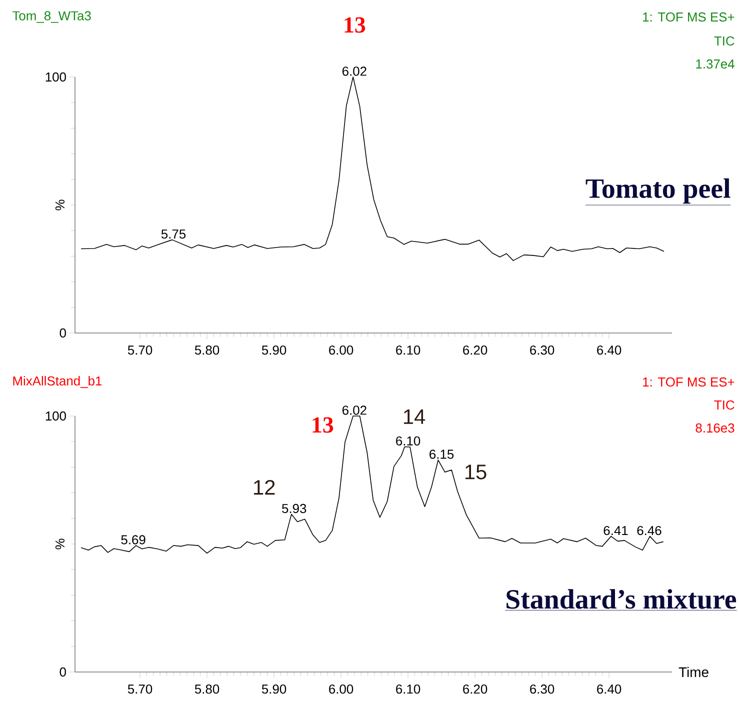  Describe the element at coordinates (658, 191) in the screenshot. I see `annotation: Tomato peel` at that location.